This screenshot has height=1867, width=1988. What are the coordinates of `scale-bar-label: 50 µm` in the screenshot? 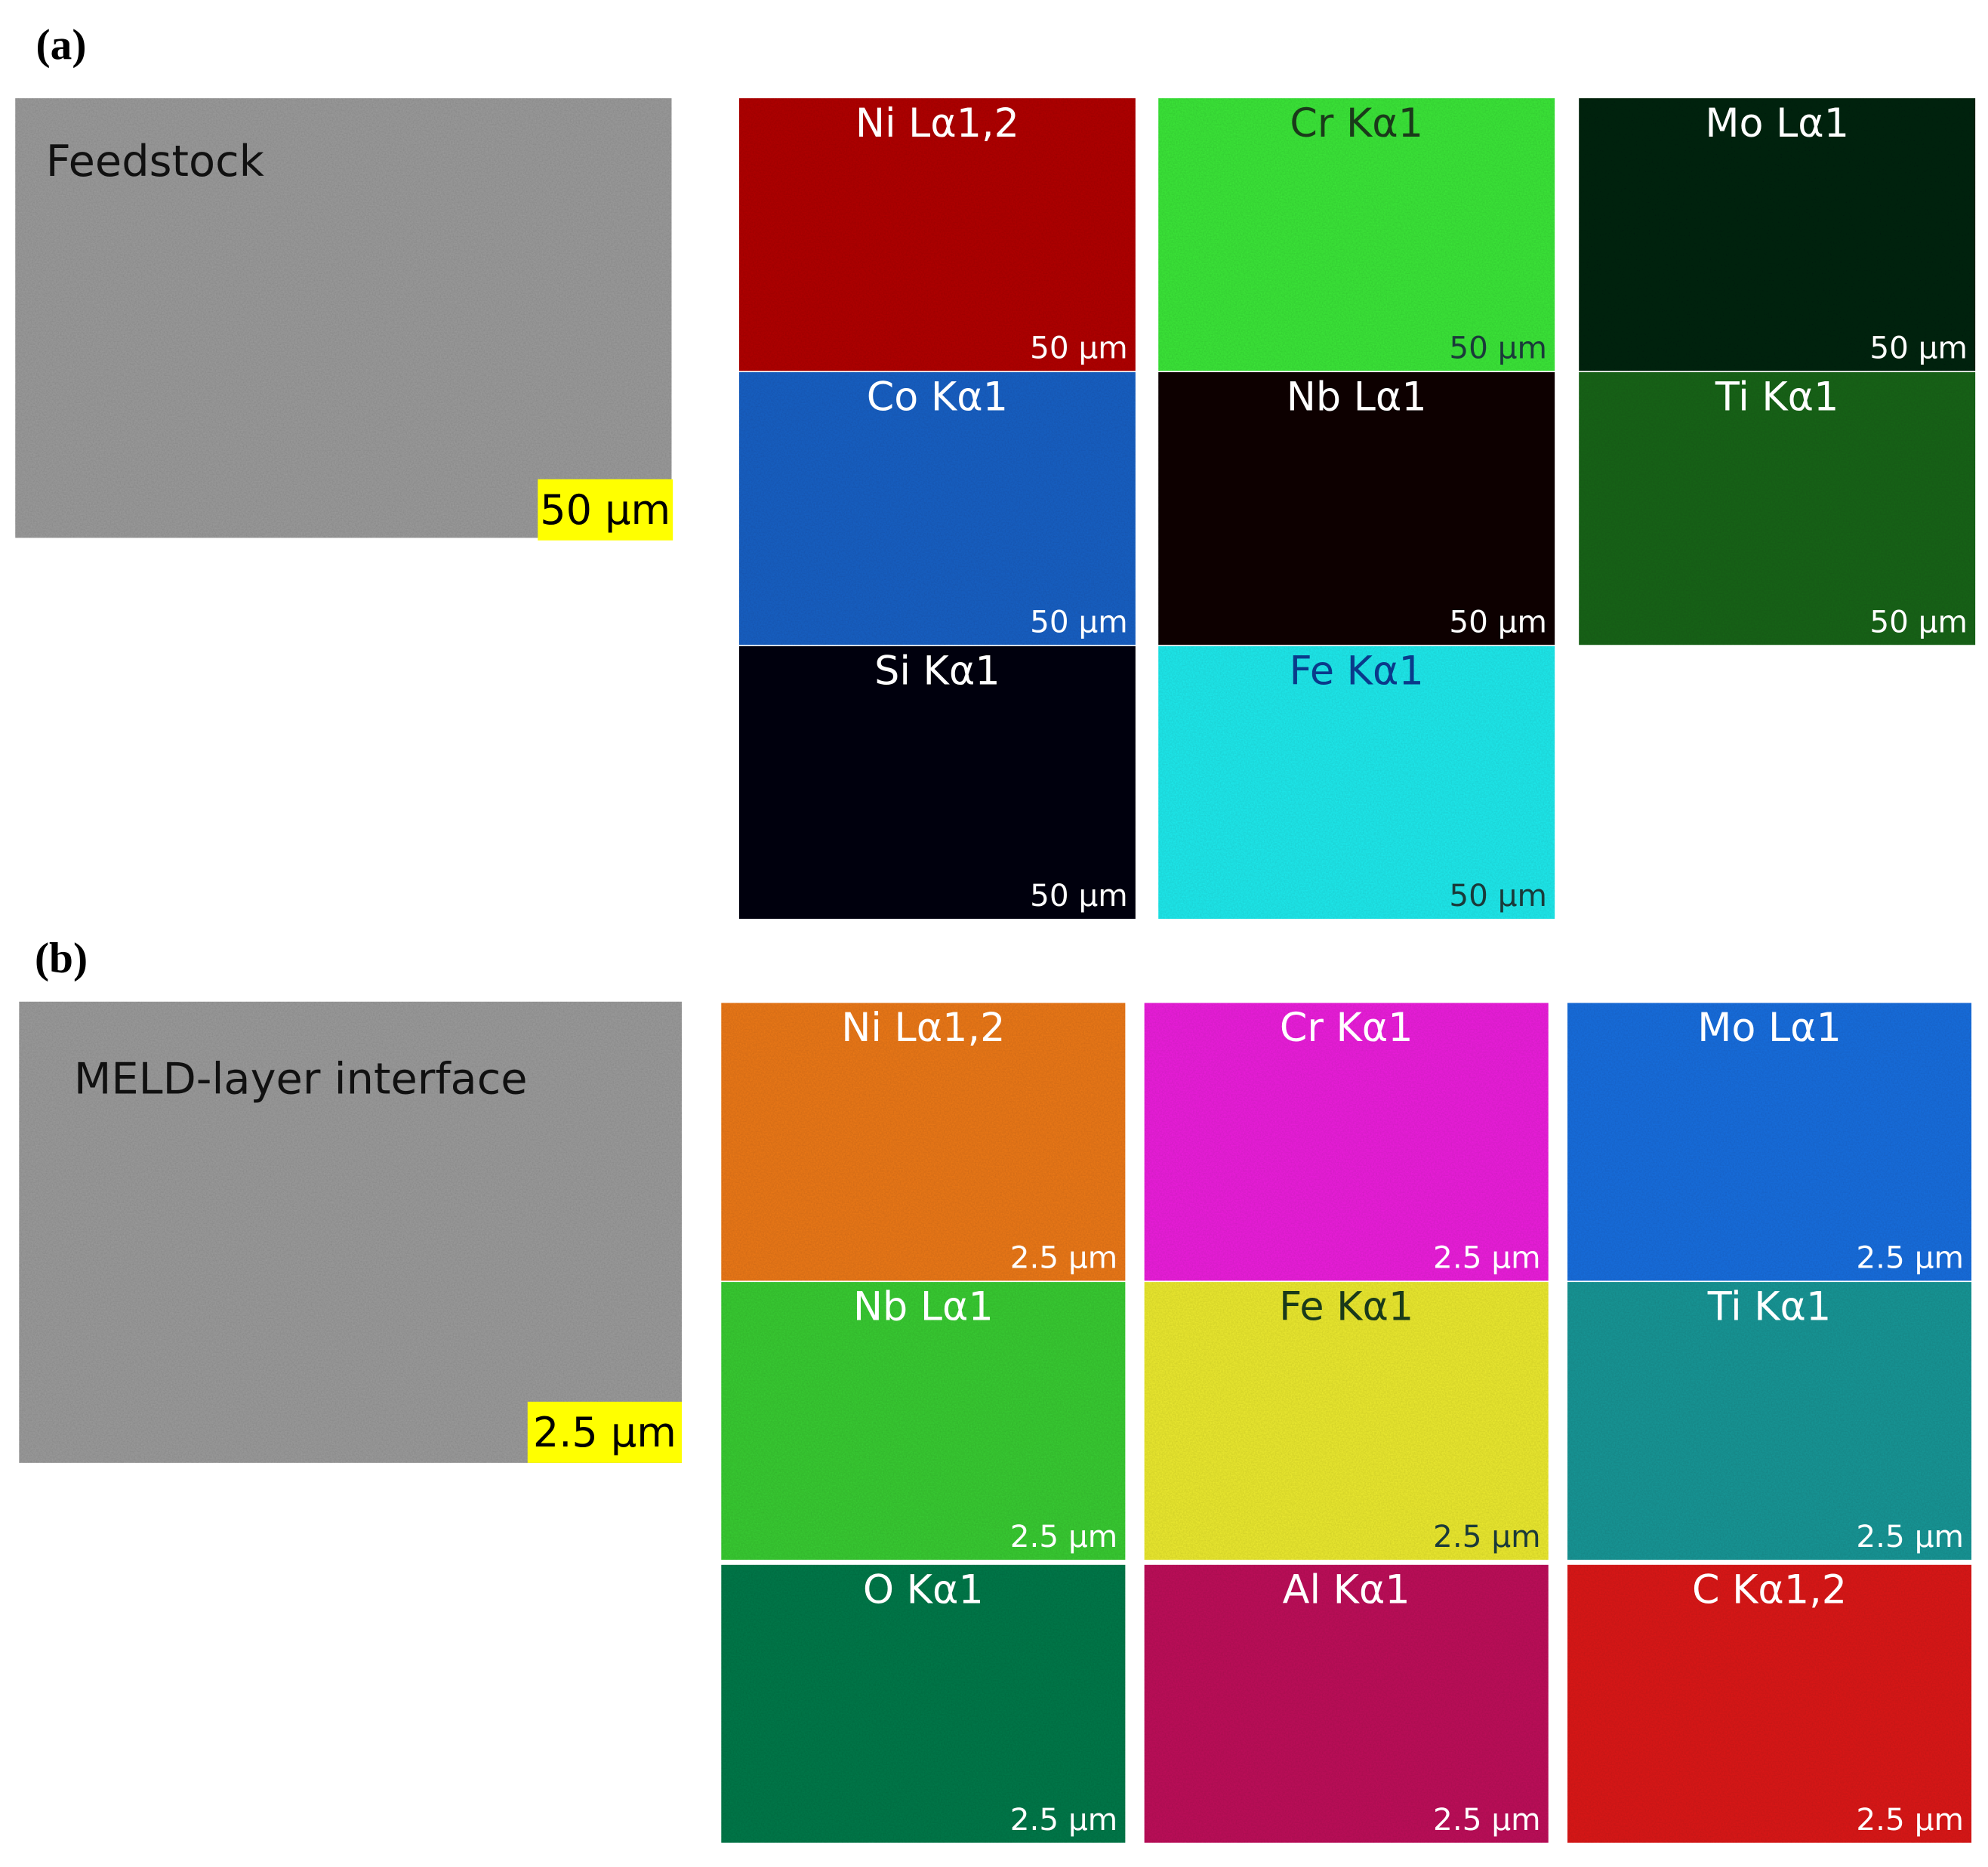 It's located at (605, 510).